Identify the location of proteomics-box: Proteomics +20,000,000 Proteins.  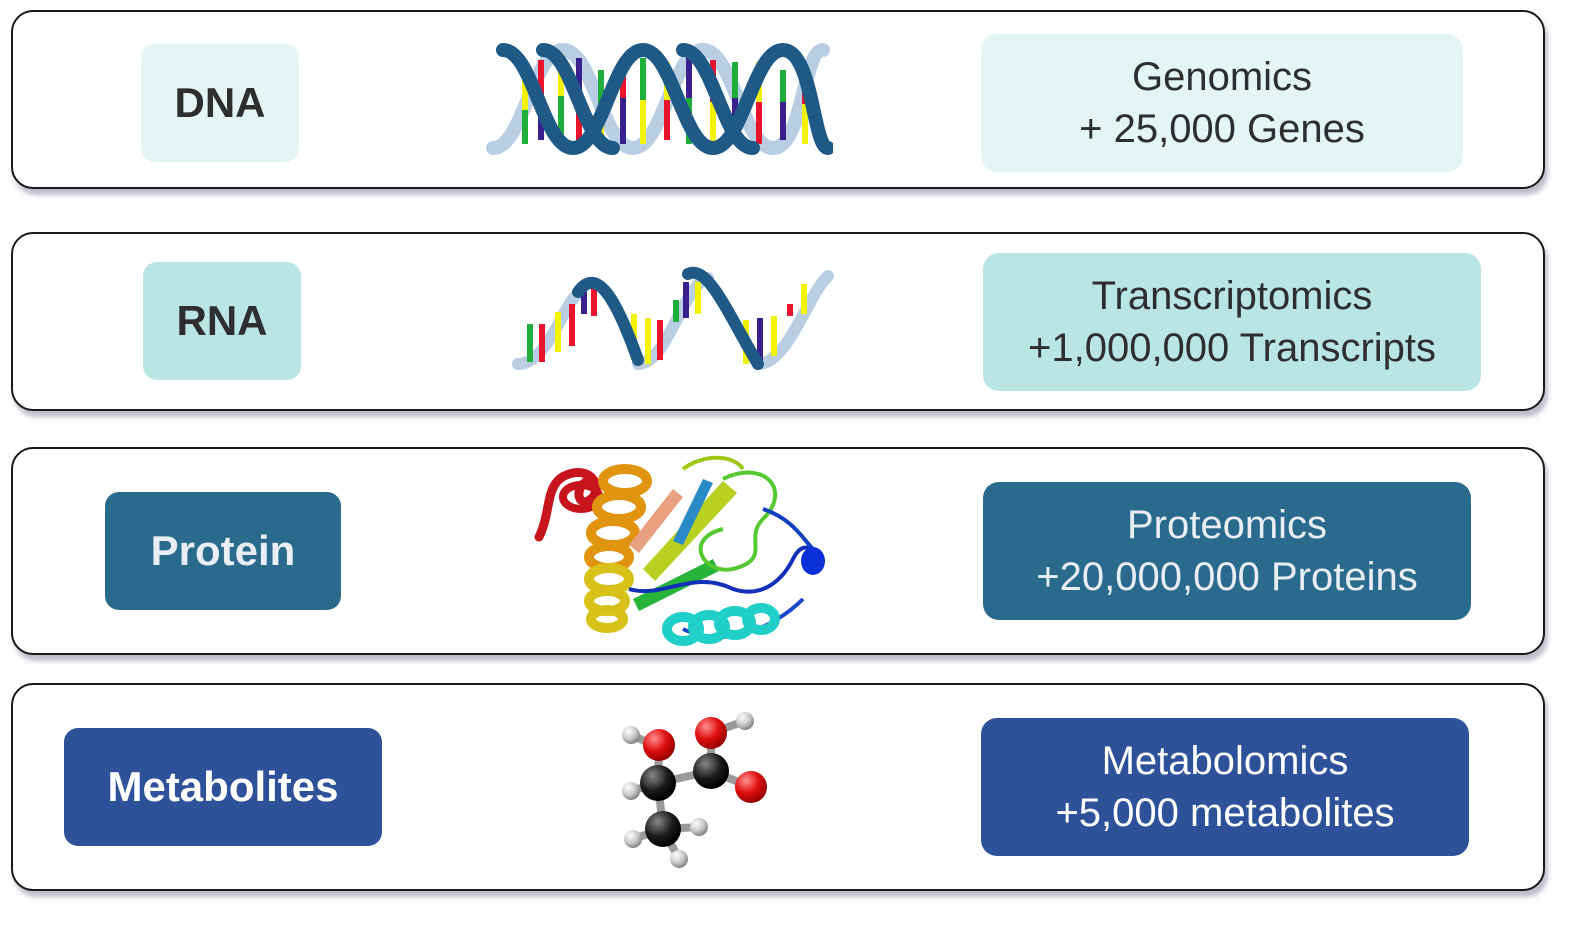
(1227, 551).